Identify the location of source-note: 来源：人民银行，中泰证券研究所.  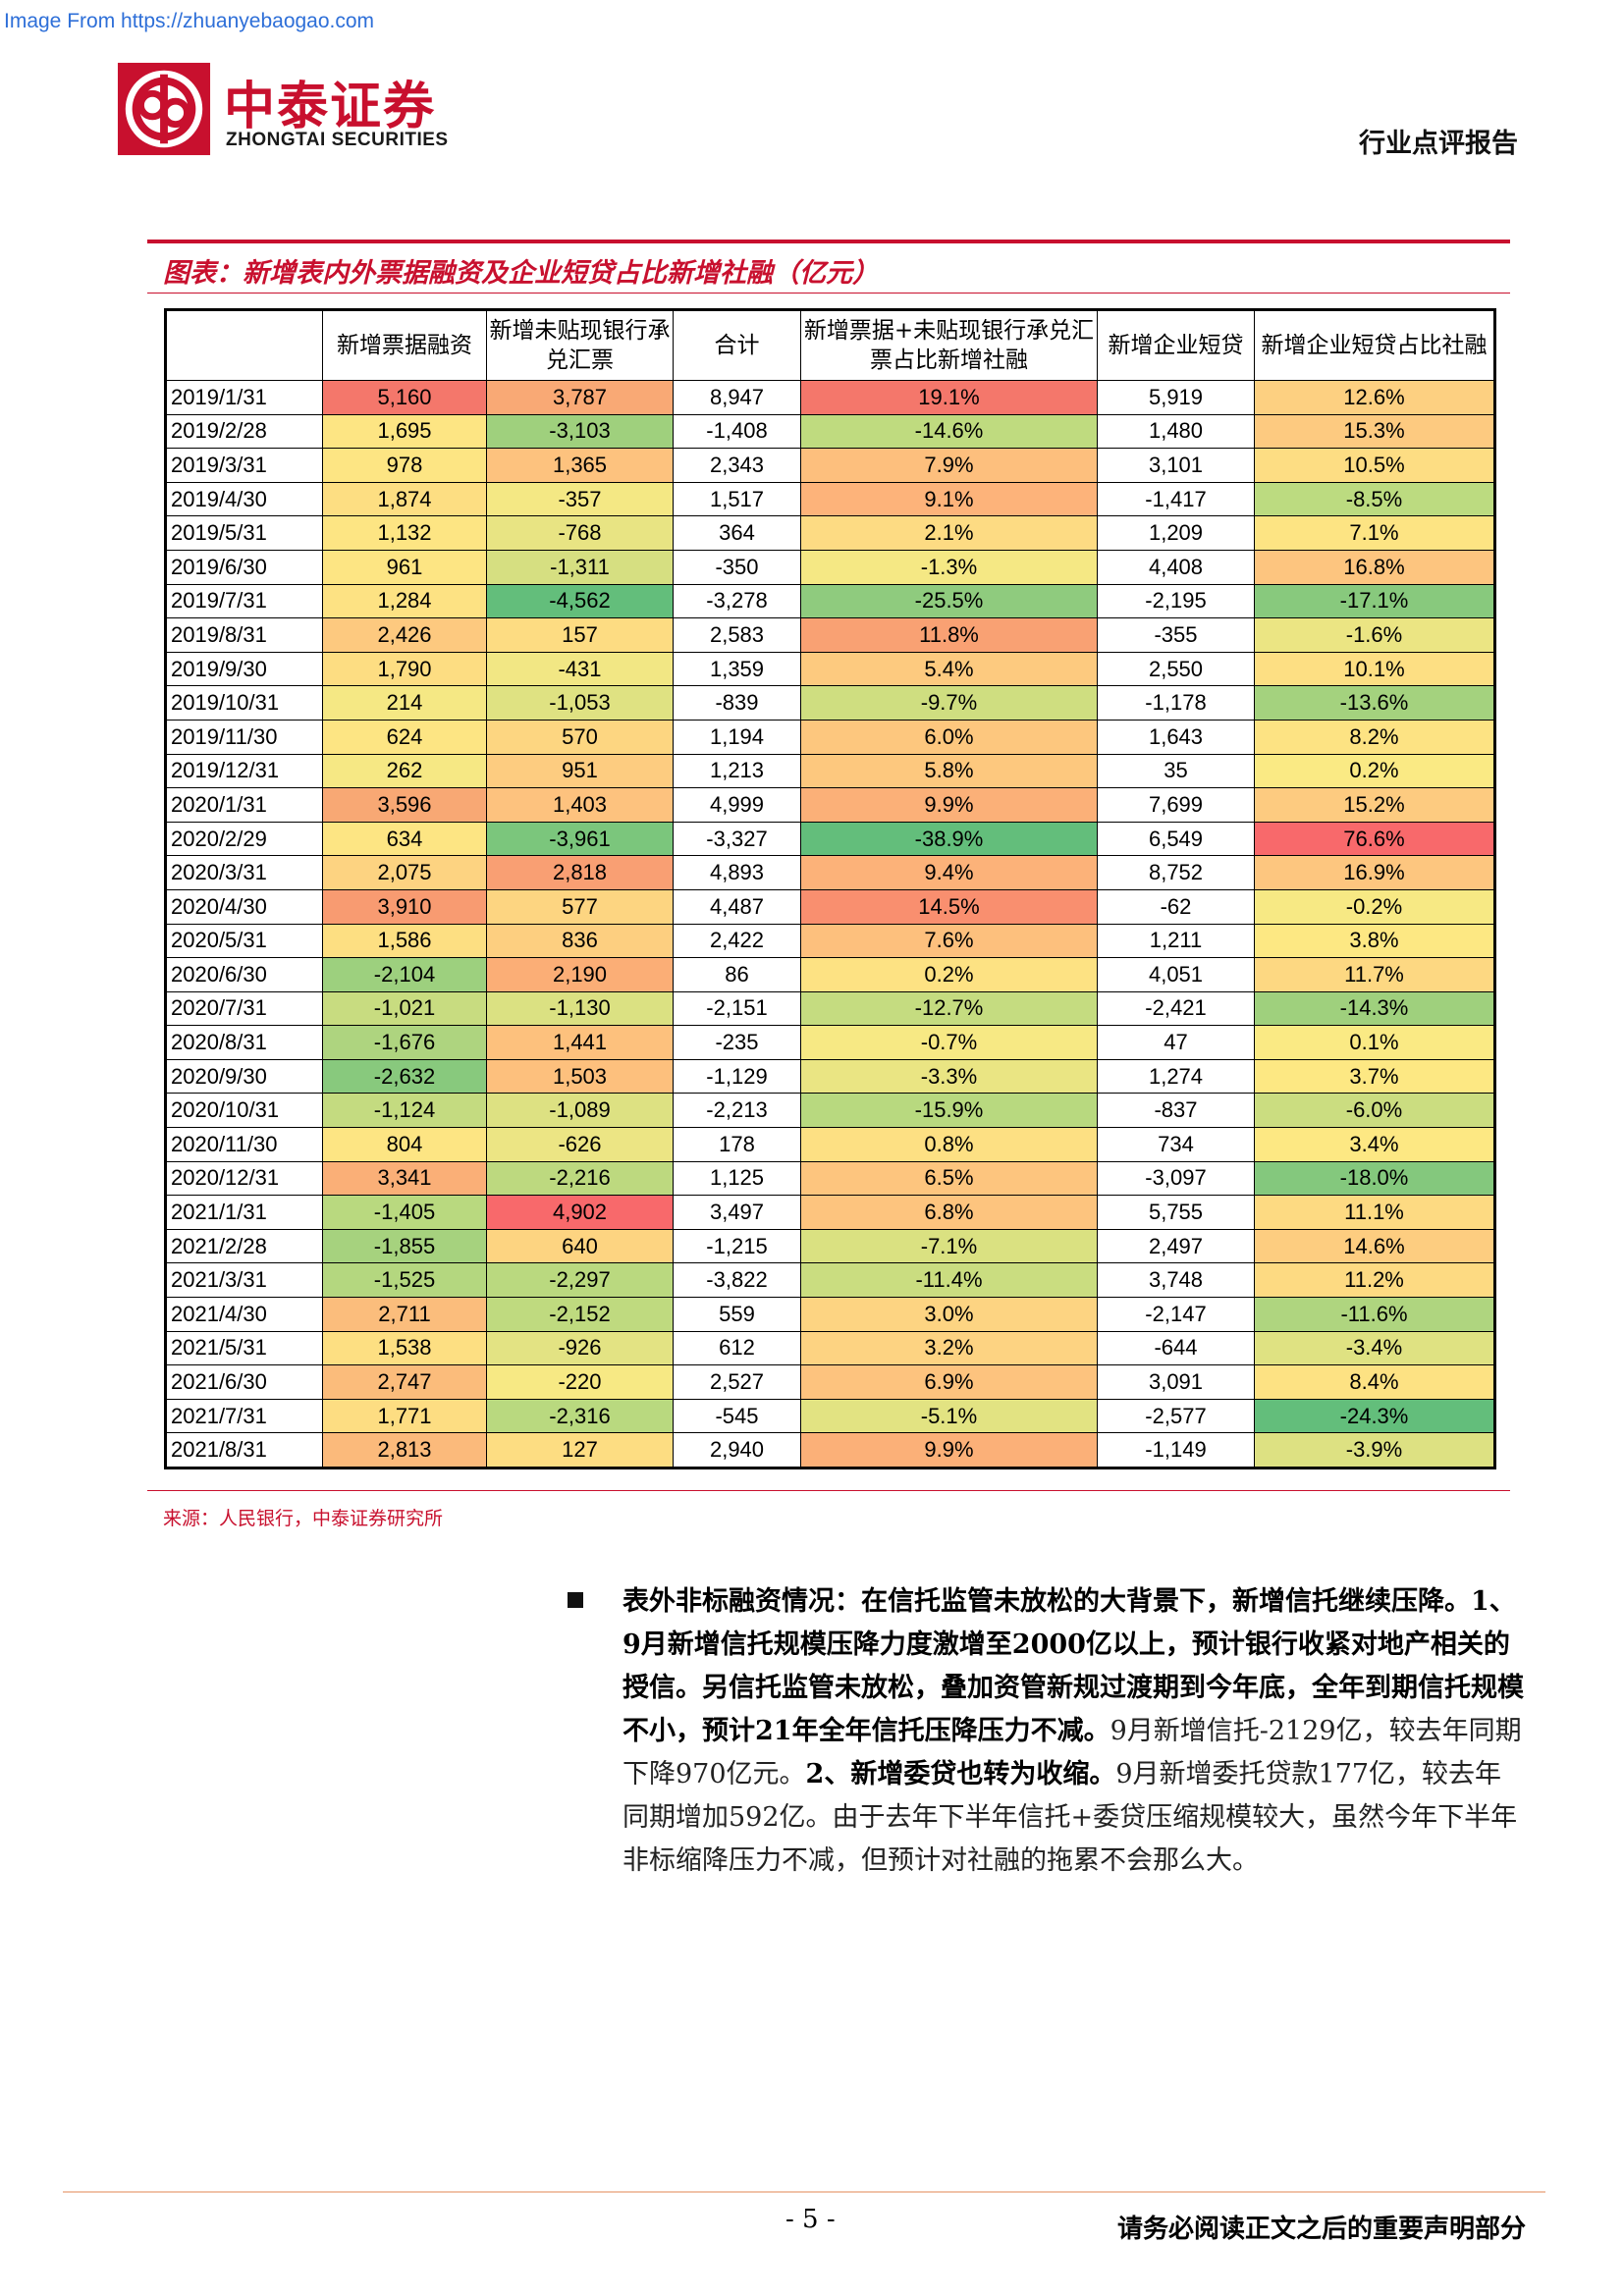
(303, 1518).